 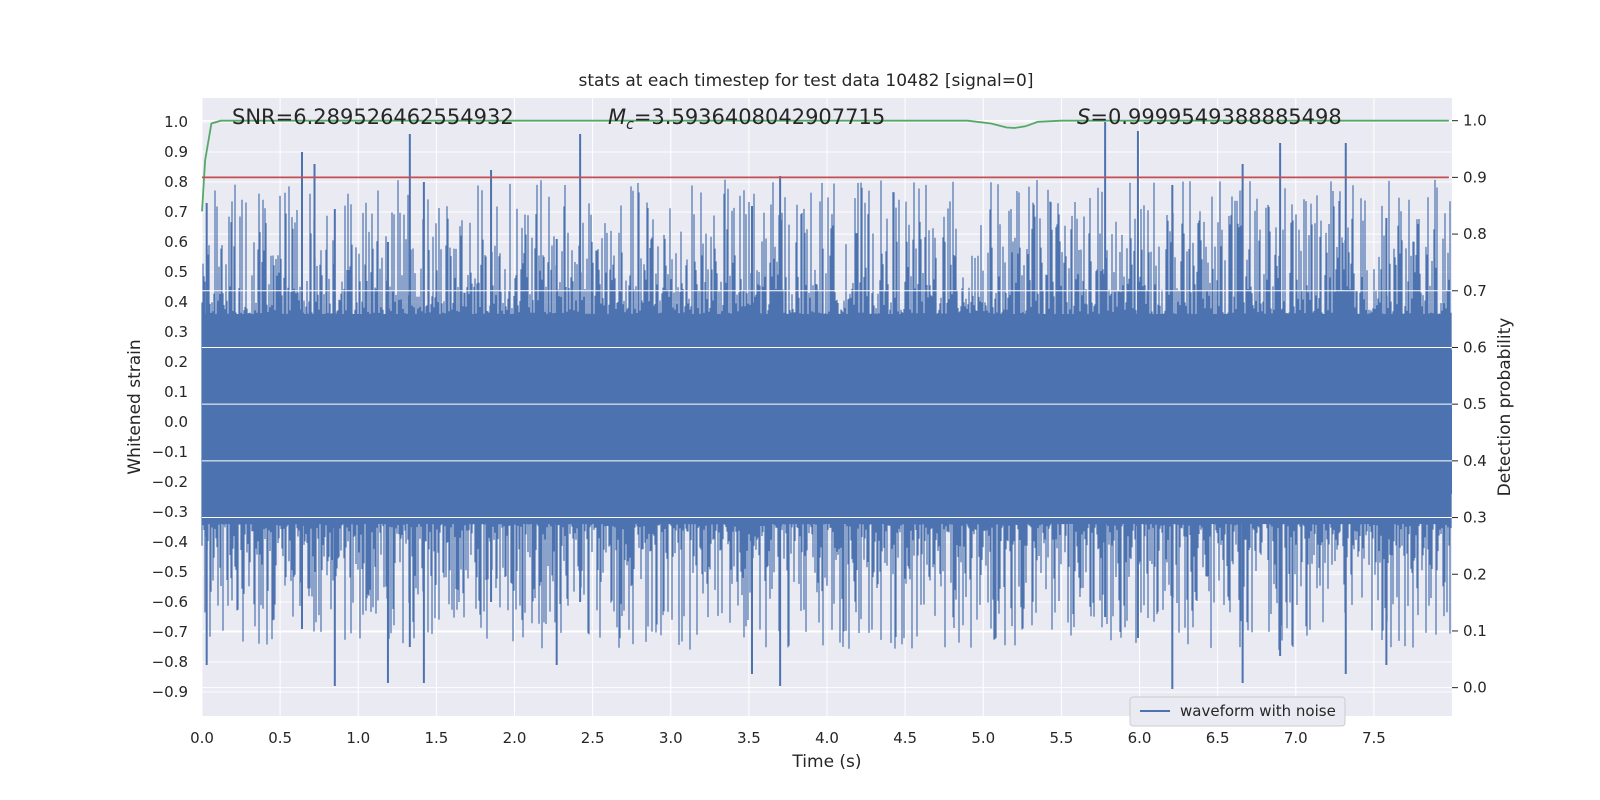 I want to click on y-tick-label-right: 0.1, so click(x=1475, y=631).